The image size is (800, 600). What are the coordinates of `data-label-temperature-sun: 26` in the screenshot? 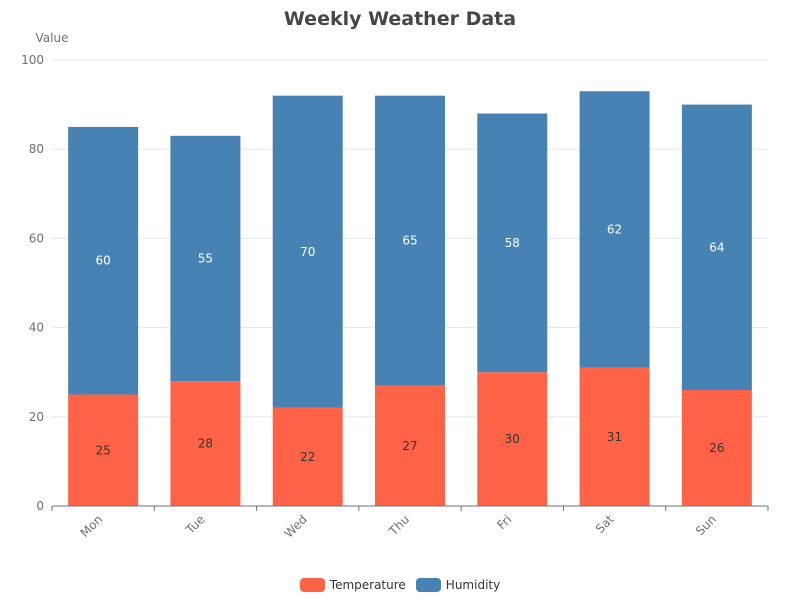 It's located at (716, 448).